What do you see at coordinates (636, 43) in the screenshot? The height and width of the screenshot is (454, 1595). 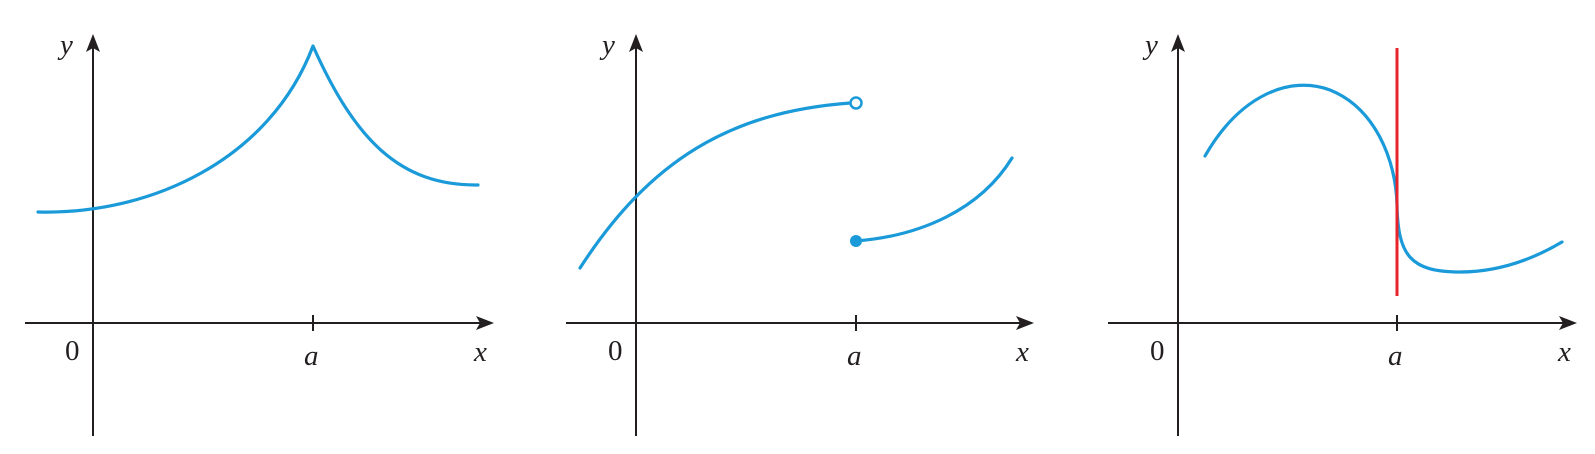 I see `panel-2-y-arrowhead` at bounding box center [636, 43].